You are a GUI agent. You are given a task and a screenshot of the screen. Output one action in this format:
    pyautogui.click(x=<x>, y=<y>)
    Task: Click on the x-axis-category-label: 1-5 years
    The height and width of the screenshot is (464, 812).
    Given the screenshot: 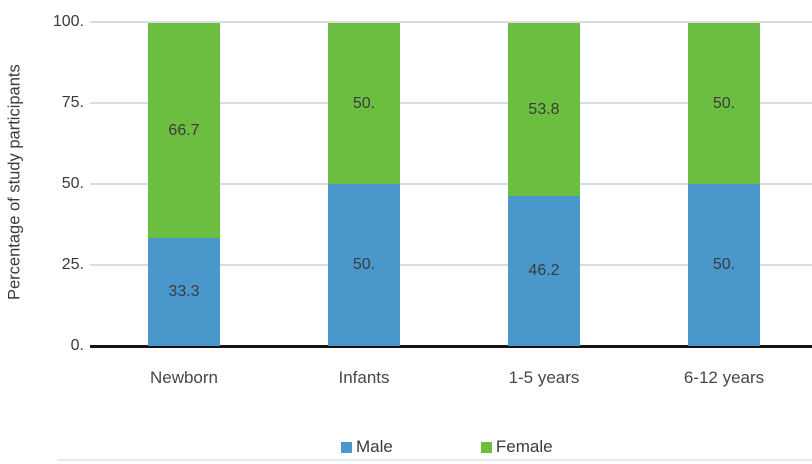 What is the action you would take?
    pyautogui.click(x=544, y=377)
    